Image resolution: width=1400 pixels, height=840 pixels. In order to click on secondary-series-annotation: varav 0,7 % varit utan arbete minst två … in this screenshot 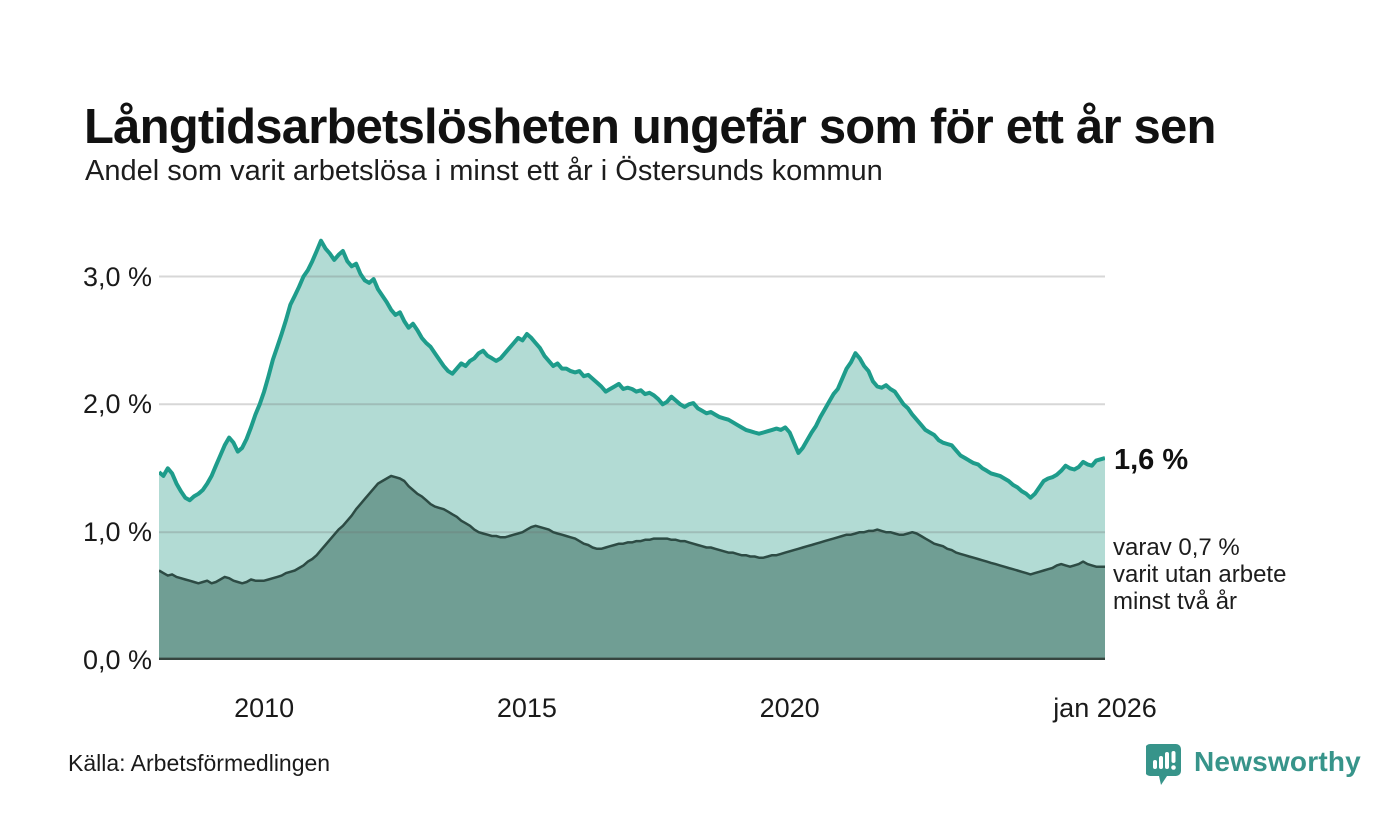, I will do `click(1199, 574)`.